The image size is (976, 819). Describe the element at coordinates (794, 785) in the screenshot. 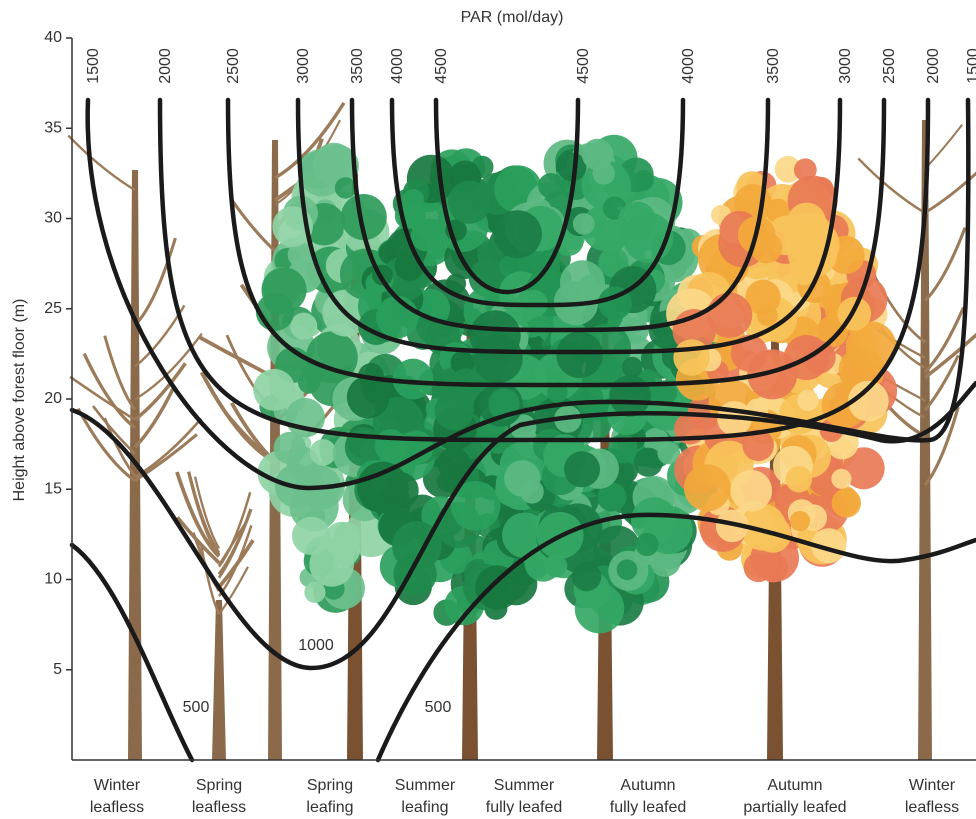

I see `x-tick-label: Autumn` at that location.